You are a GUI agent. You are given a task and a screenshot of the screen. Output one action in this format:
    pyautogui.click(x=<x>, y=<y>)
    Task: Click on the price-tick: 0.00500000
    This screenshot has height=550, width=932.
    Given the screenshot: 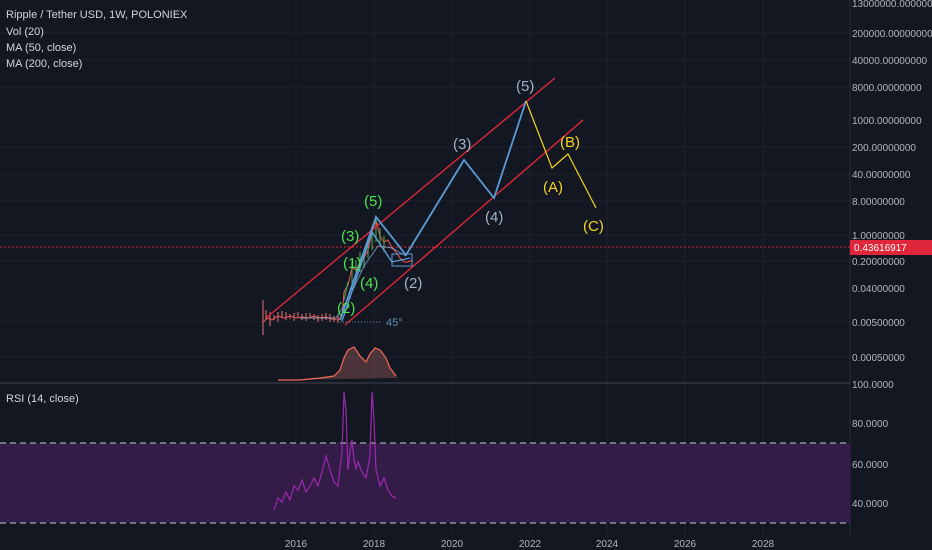 What is the action you would take?
    pyautogui.click(x=878, y=323)
    